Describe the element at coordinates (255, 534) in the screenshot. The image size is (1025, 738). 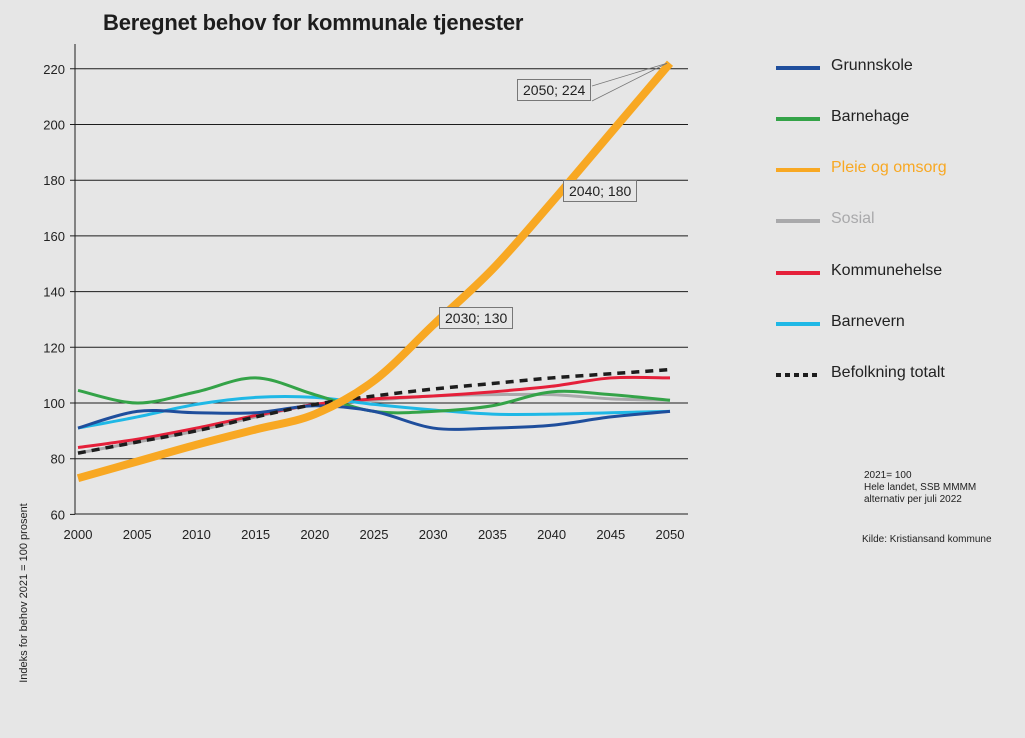
I see `x-tick-label: 2015` at that location.